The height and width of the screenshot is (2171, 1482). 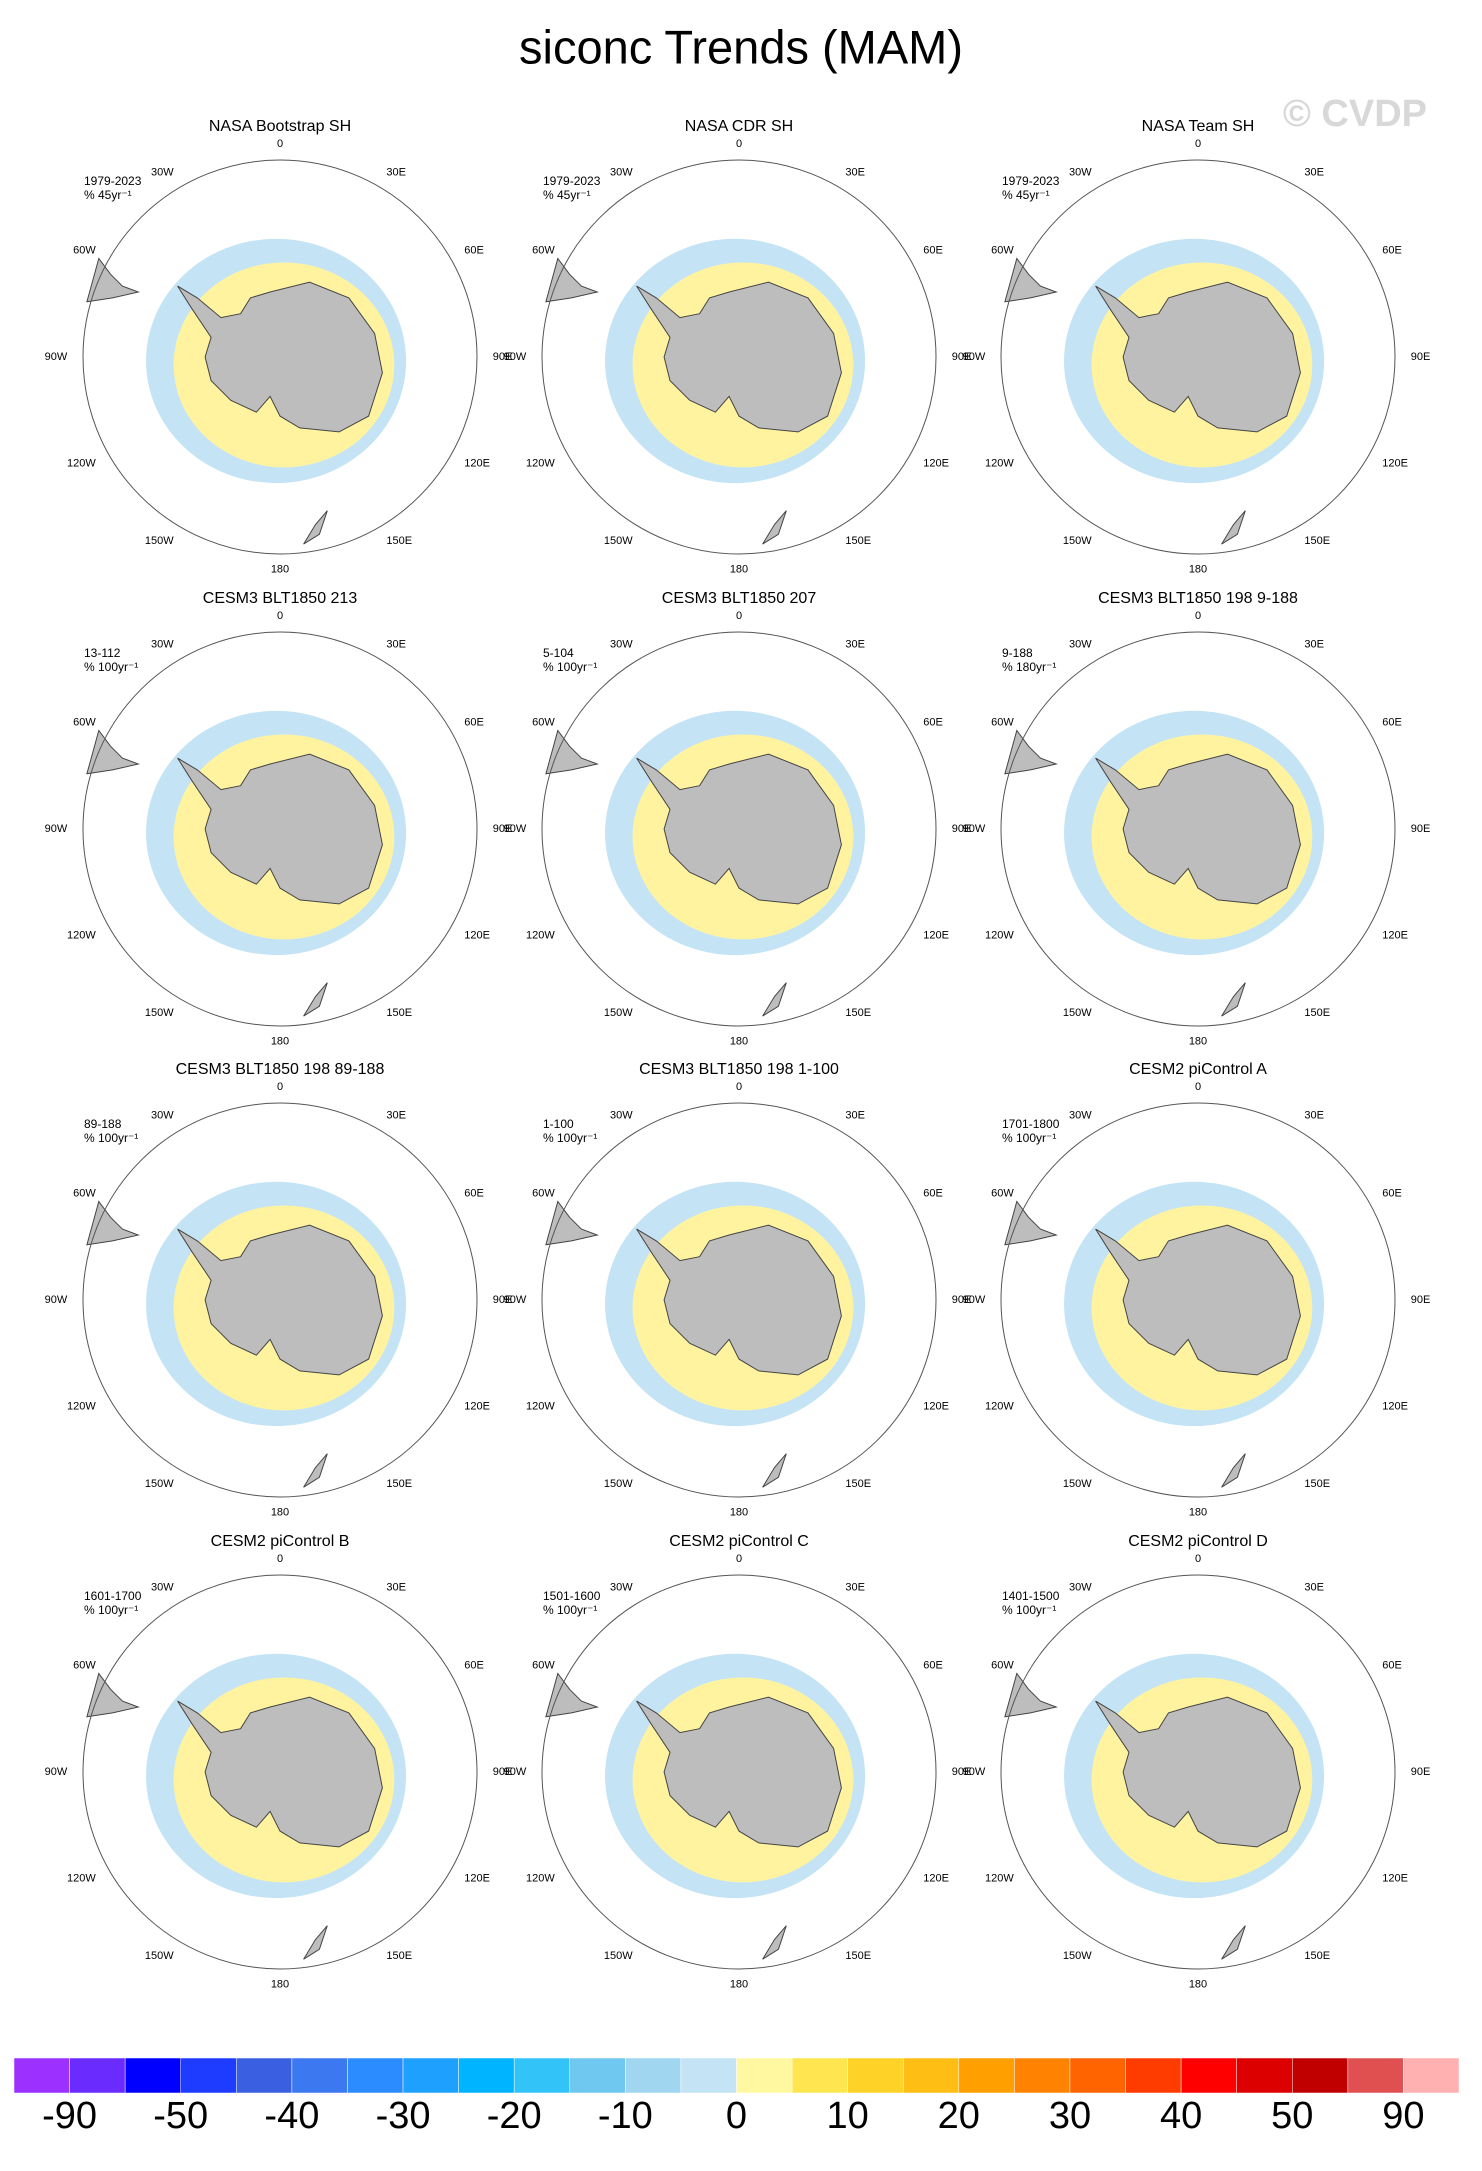 What do you see at coordinates (291, 2116) in the screenshot?
I see `colorbar-label: -40` at bounding box center [291, 2116].